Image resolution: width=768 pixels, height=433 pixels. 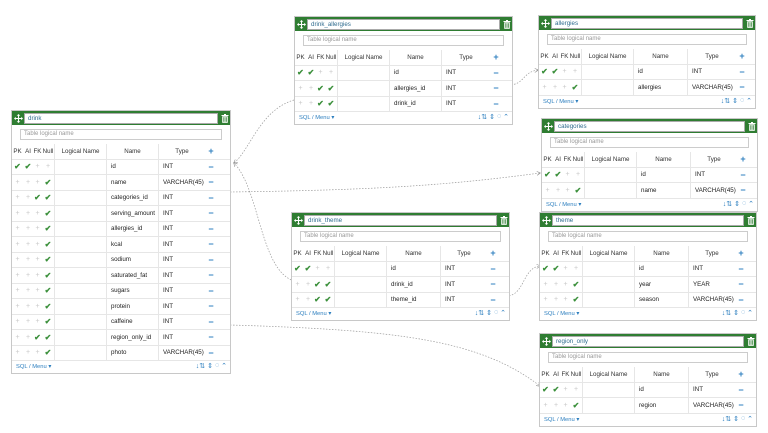 I want to click on move-icon, so click(x=18, y=118).